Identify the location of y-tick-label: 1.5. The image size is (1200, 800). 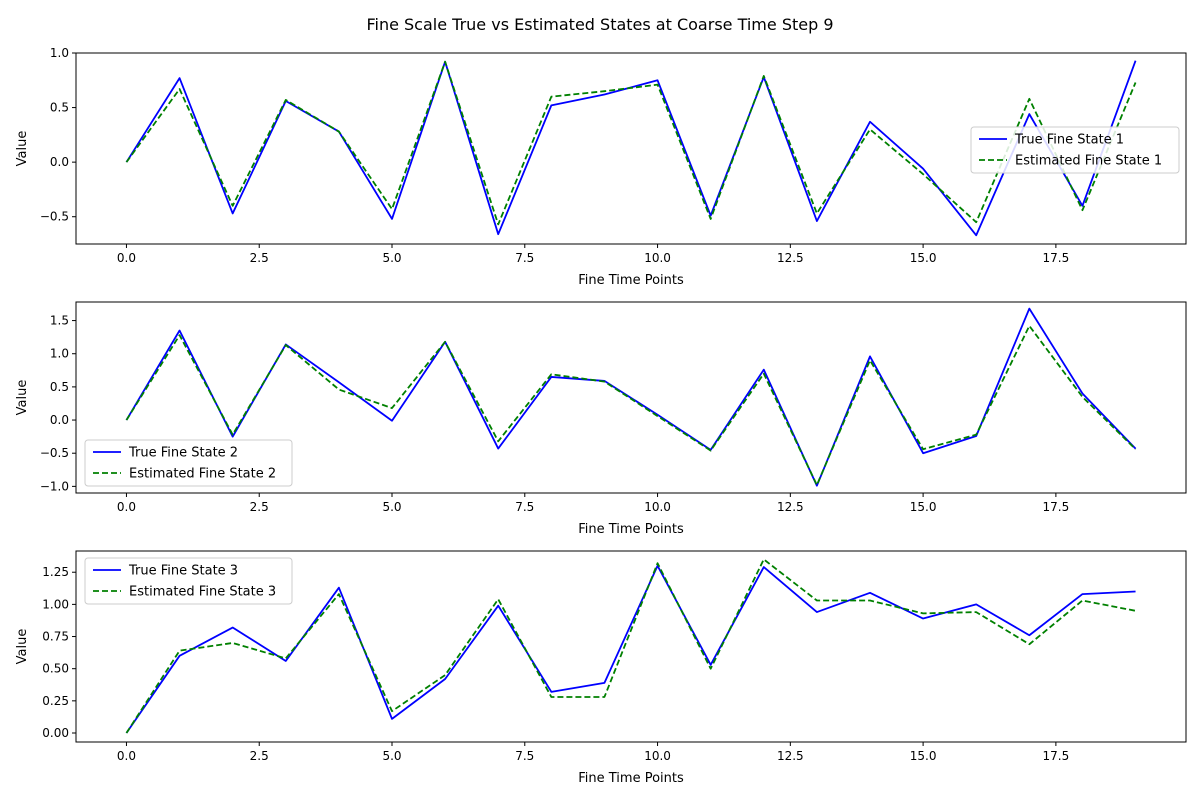
(59, 321).